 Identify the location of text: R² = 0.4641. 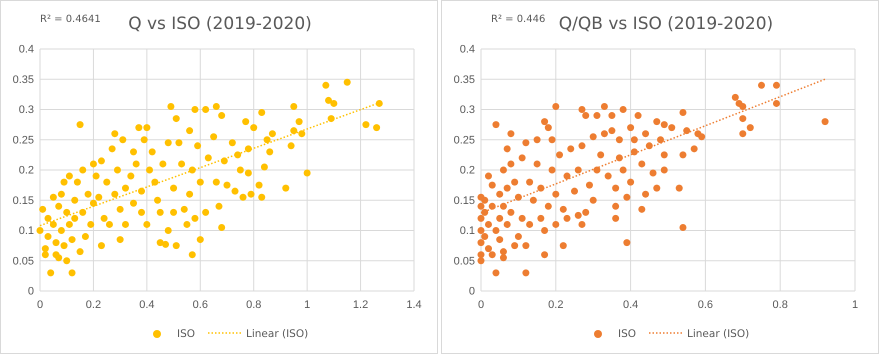
(70, 19).